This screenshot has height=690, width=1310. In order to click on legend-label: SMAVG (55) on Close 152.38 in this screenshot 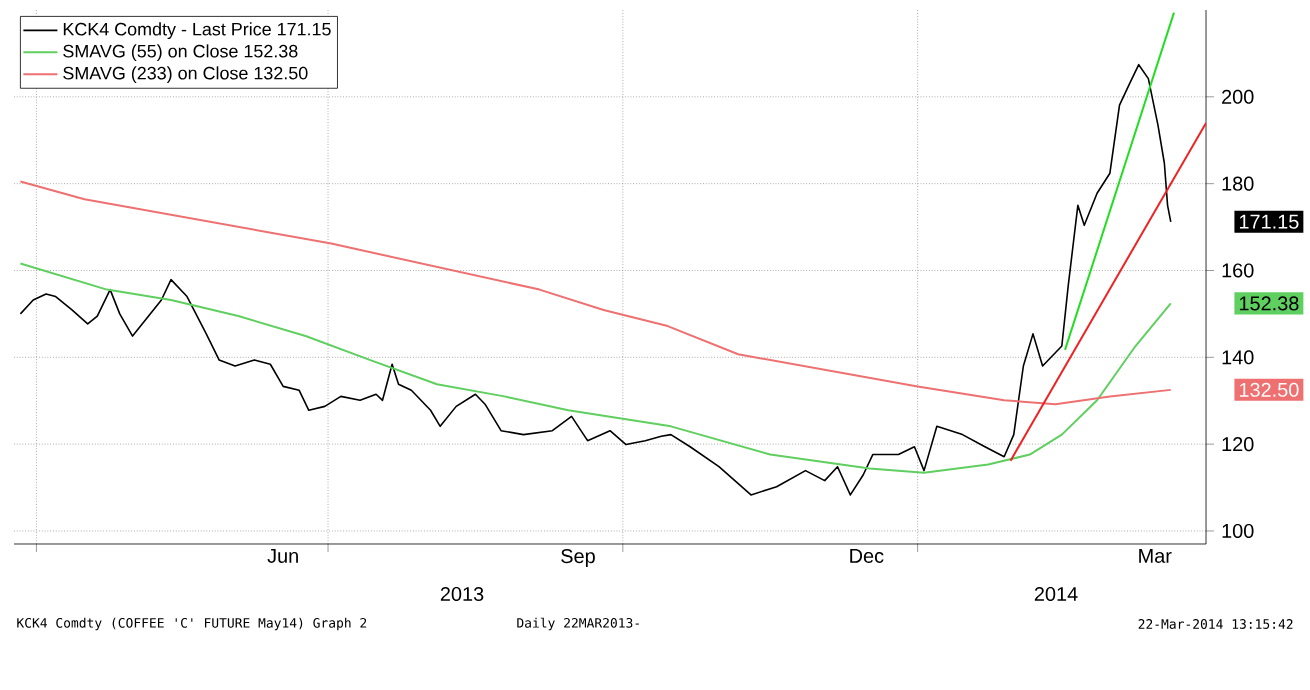, I will do `click(180, 53)`.